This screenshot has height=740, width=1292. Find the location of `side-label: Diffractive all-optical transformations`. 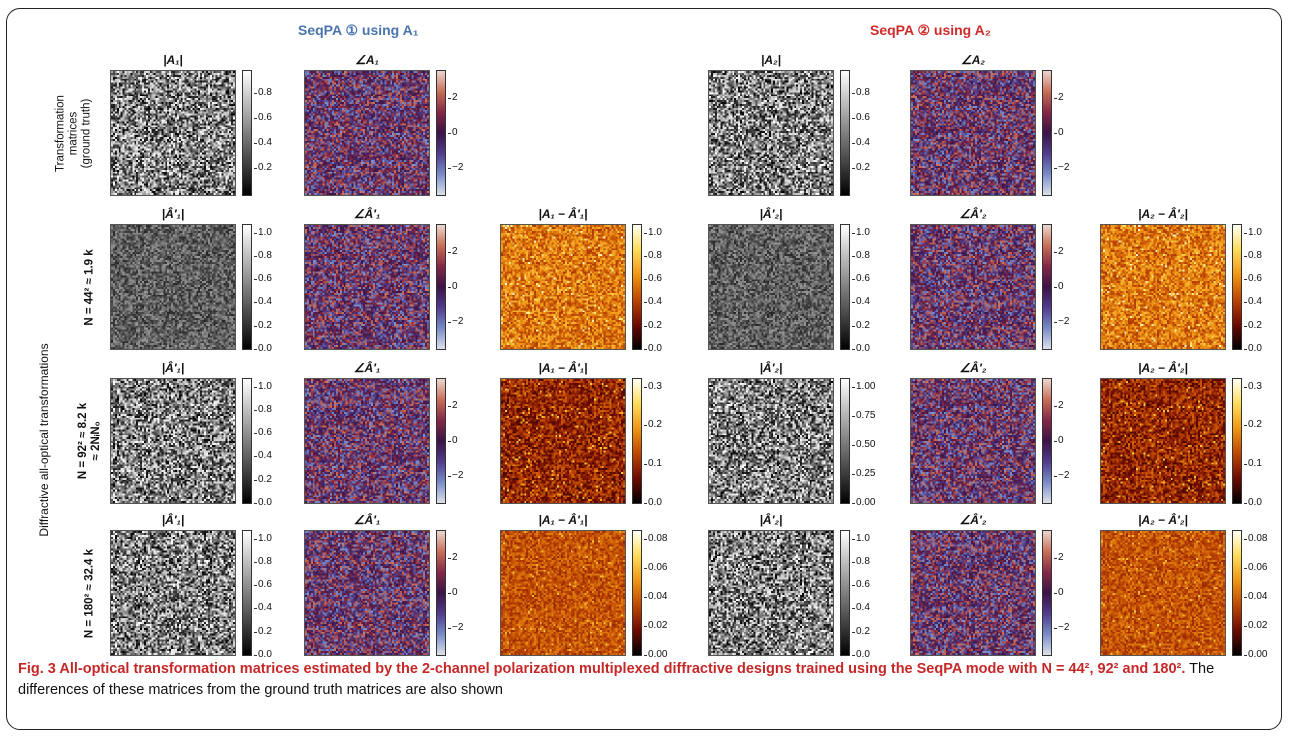

side-label: Diffractive all-optical transformations is located at coordinates (44, 440).